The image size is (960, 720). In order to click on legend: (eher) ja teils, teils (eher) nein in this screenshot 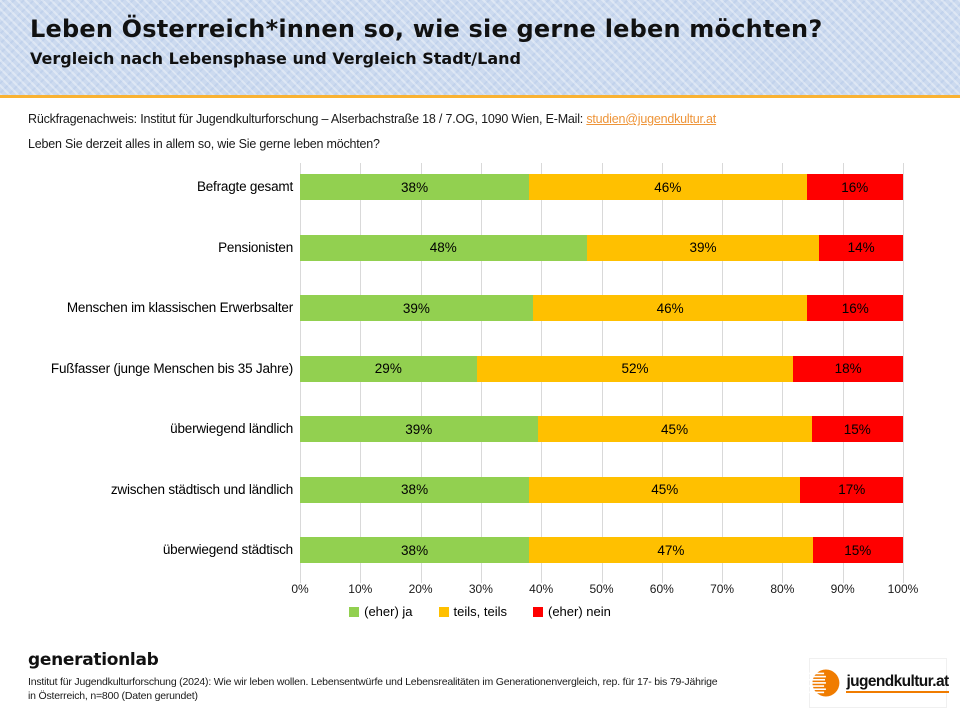, I will do `click(480, 611)`.